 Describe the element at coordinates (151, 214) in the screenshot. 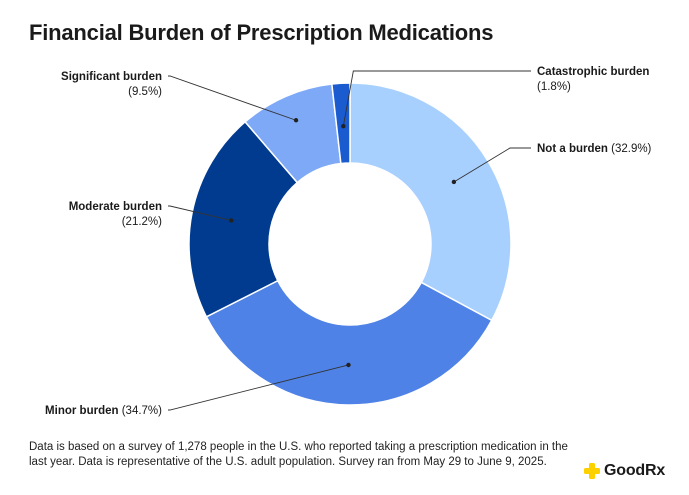

I see `slice-label-moderate-burden: Moderate burden (21.2%)` at that location.